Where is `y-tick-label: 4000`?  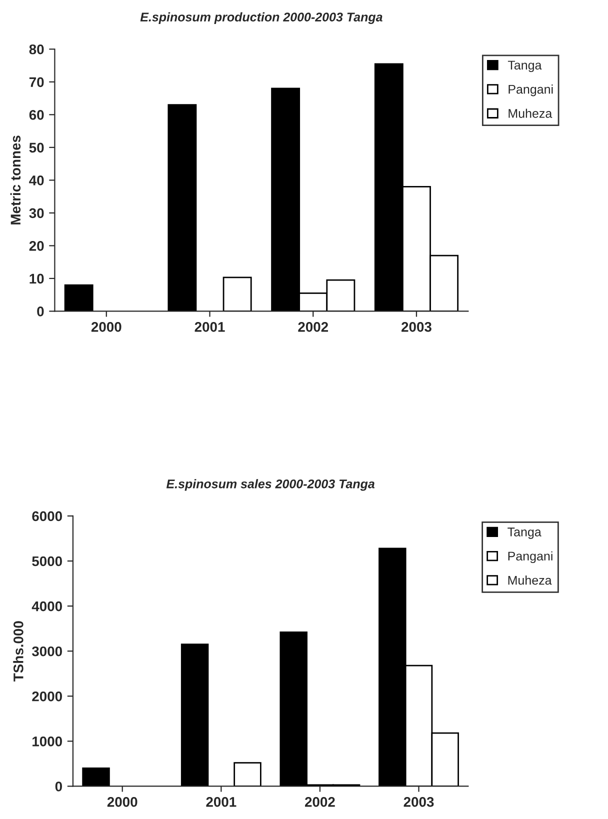 y-tick-label: 4000 is located at coordinates (47, 606).